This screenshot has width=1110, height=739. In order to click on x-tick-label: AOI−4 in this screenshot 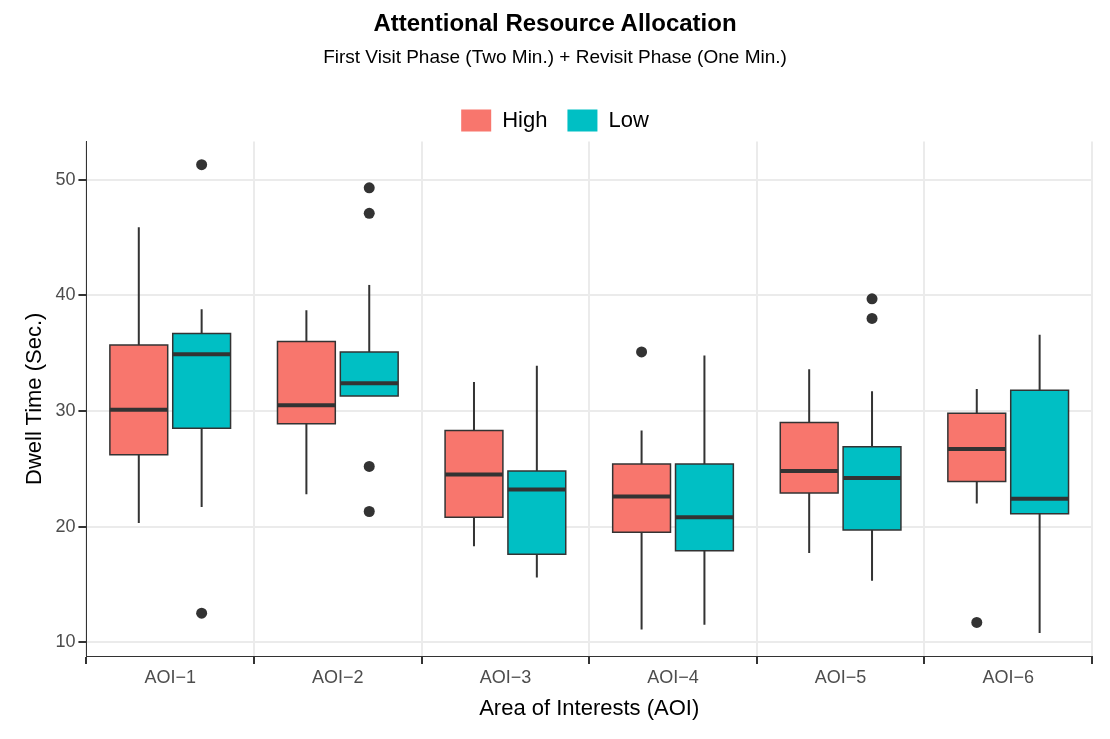, I will do `click(673, 676)`.